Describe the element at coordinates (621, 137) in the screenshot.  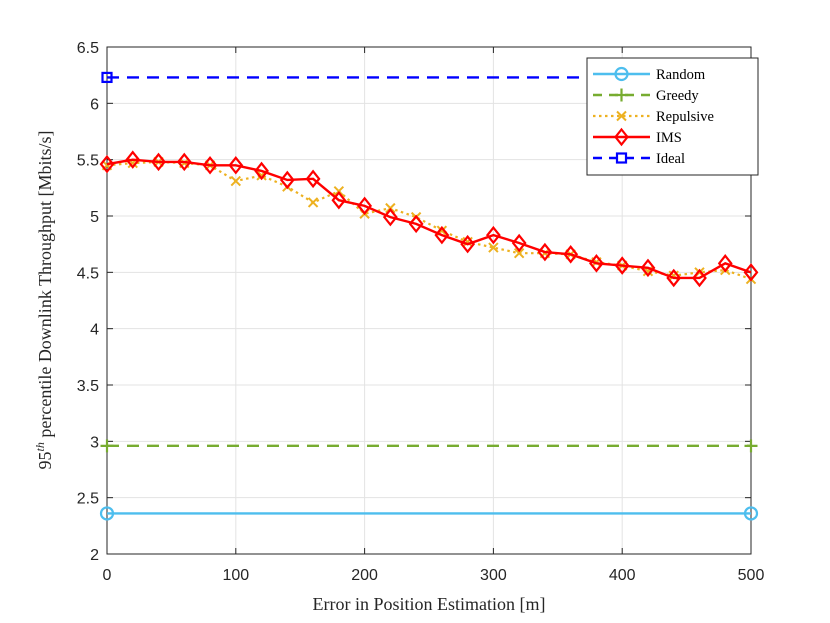
I see `legend-marker-ims` at that location.